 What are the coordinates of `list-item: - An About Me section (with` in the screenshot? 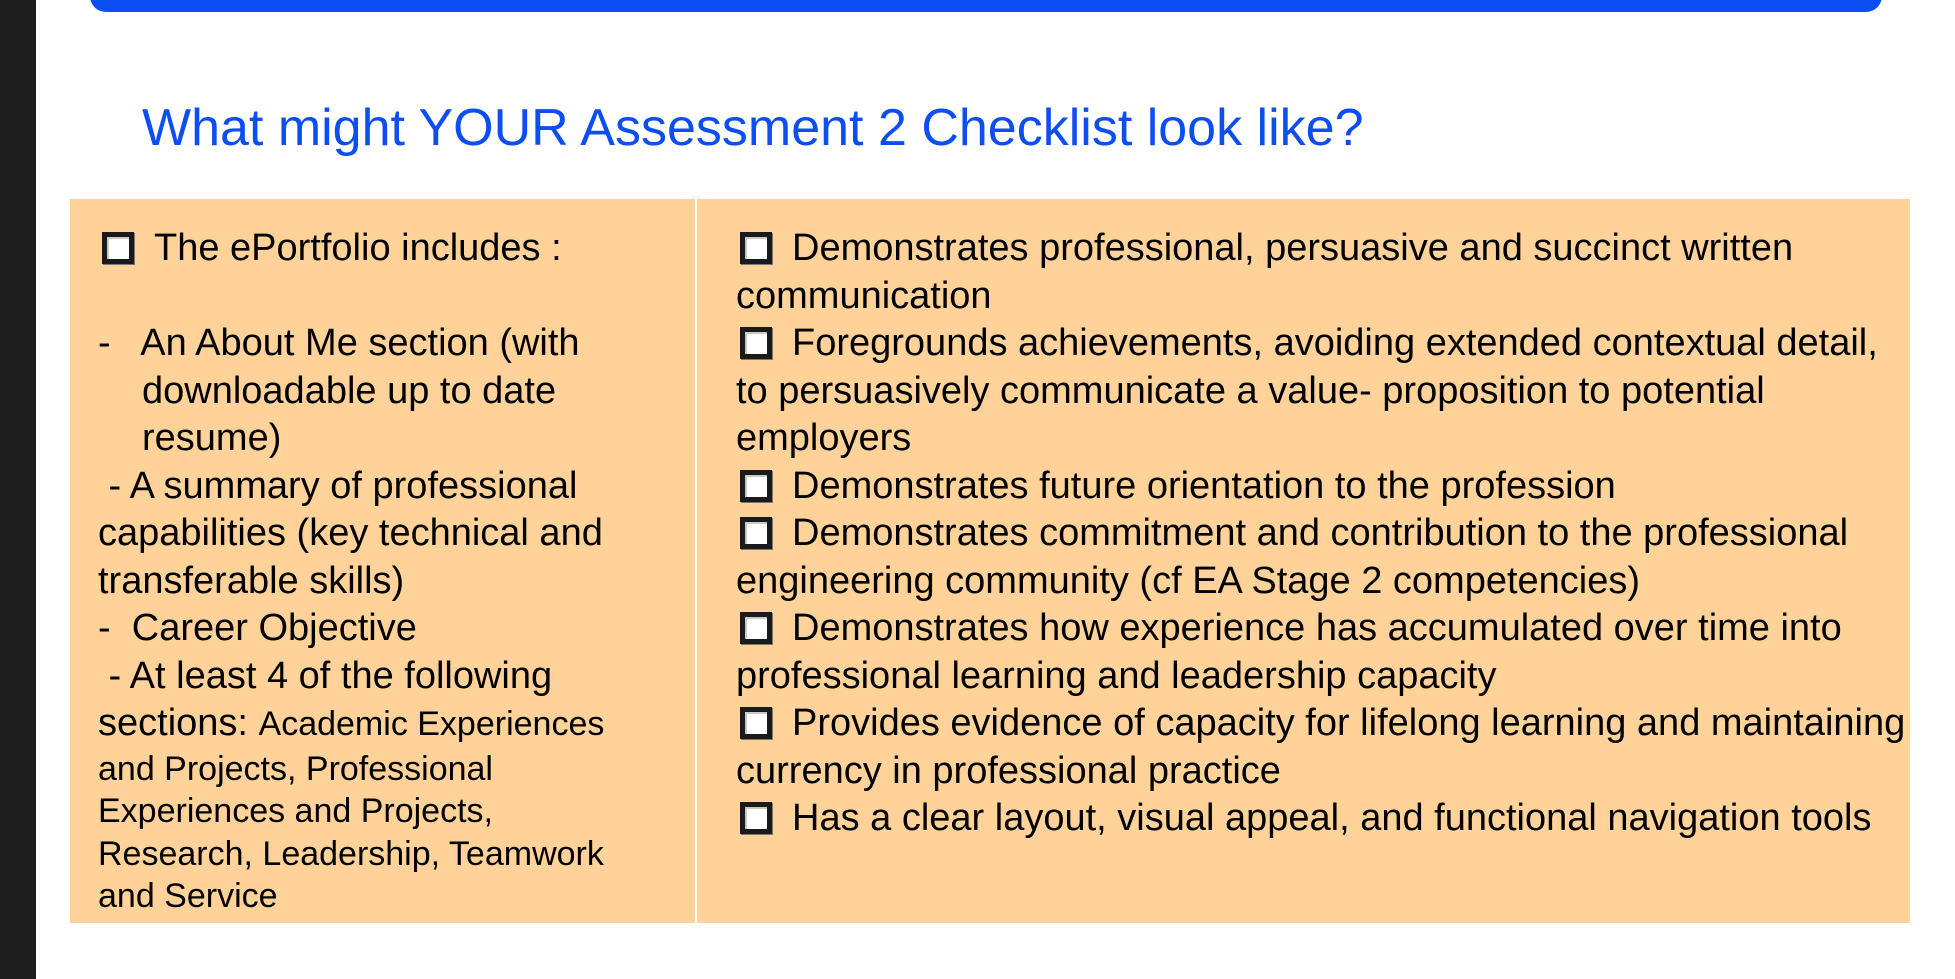 It's located at (339, 343).